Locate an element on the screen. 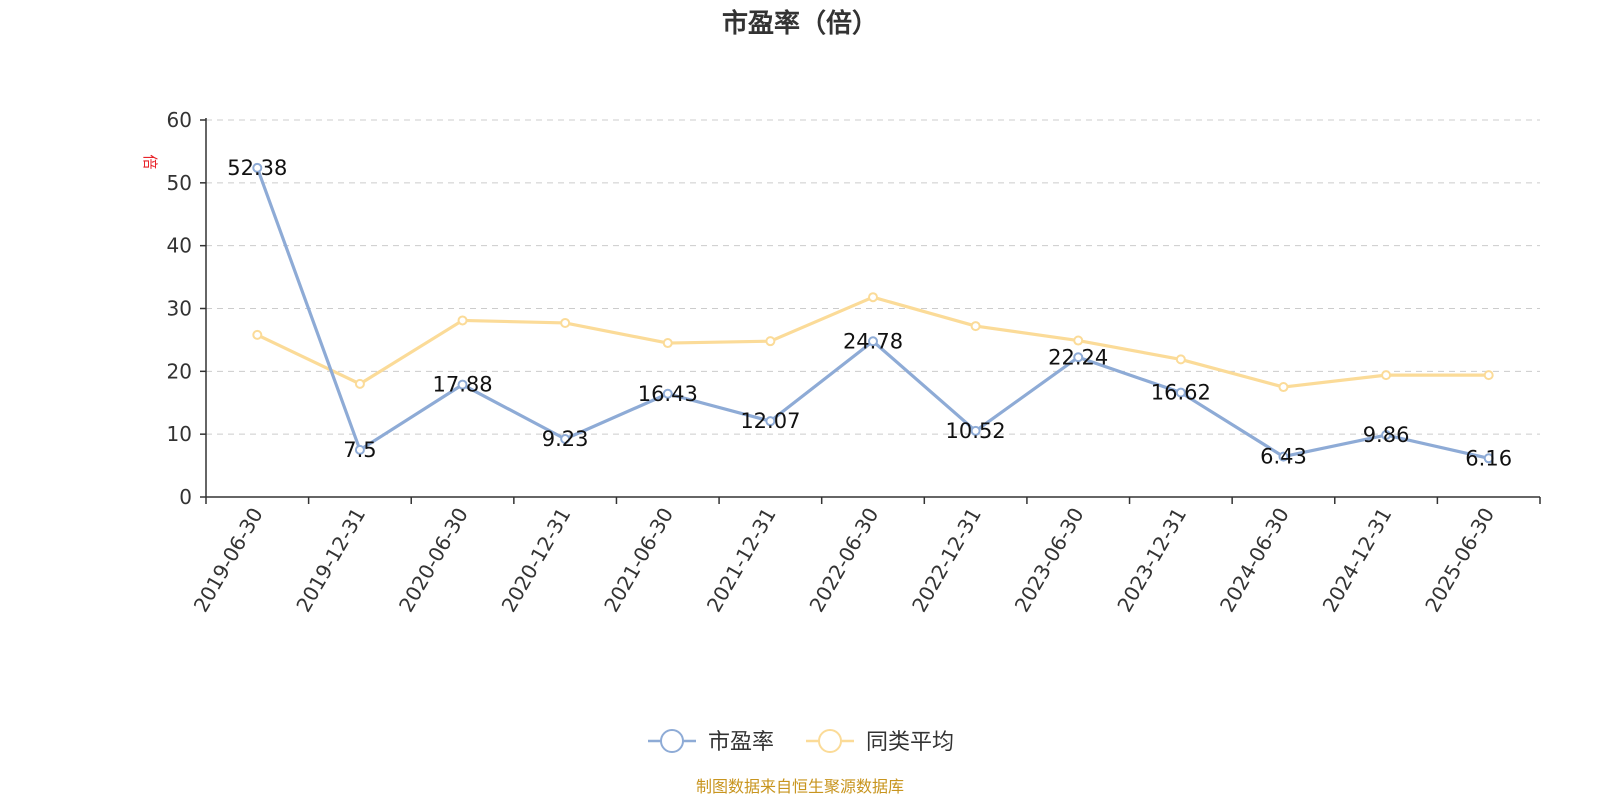 The image size is (1600, 800). y-tick-label: 40 is located at coordinates (179, 246).